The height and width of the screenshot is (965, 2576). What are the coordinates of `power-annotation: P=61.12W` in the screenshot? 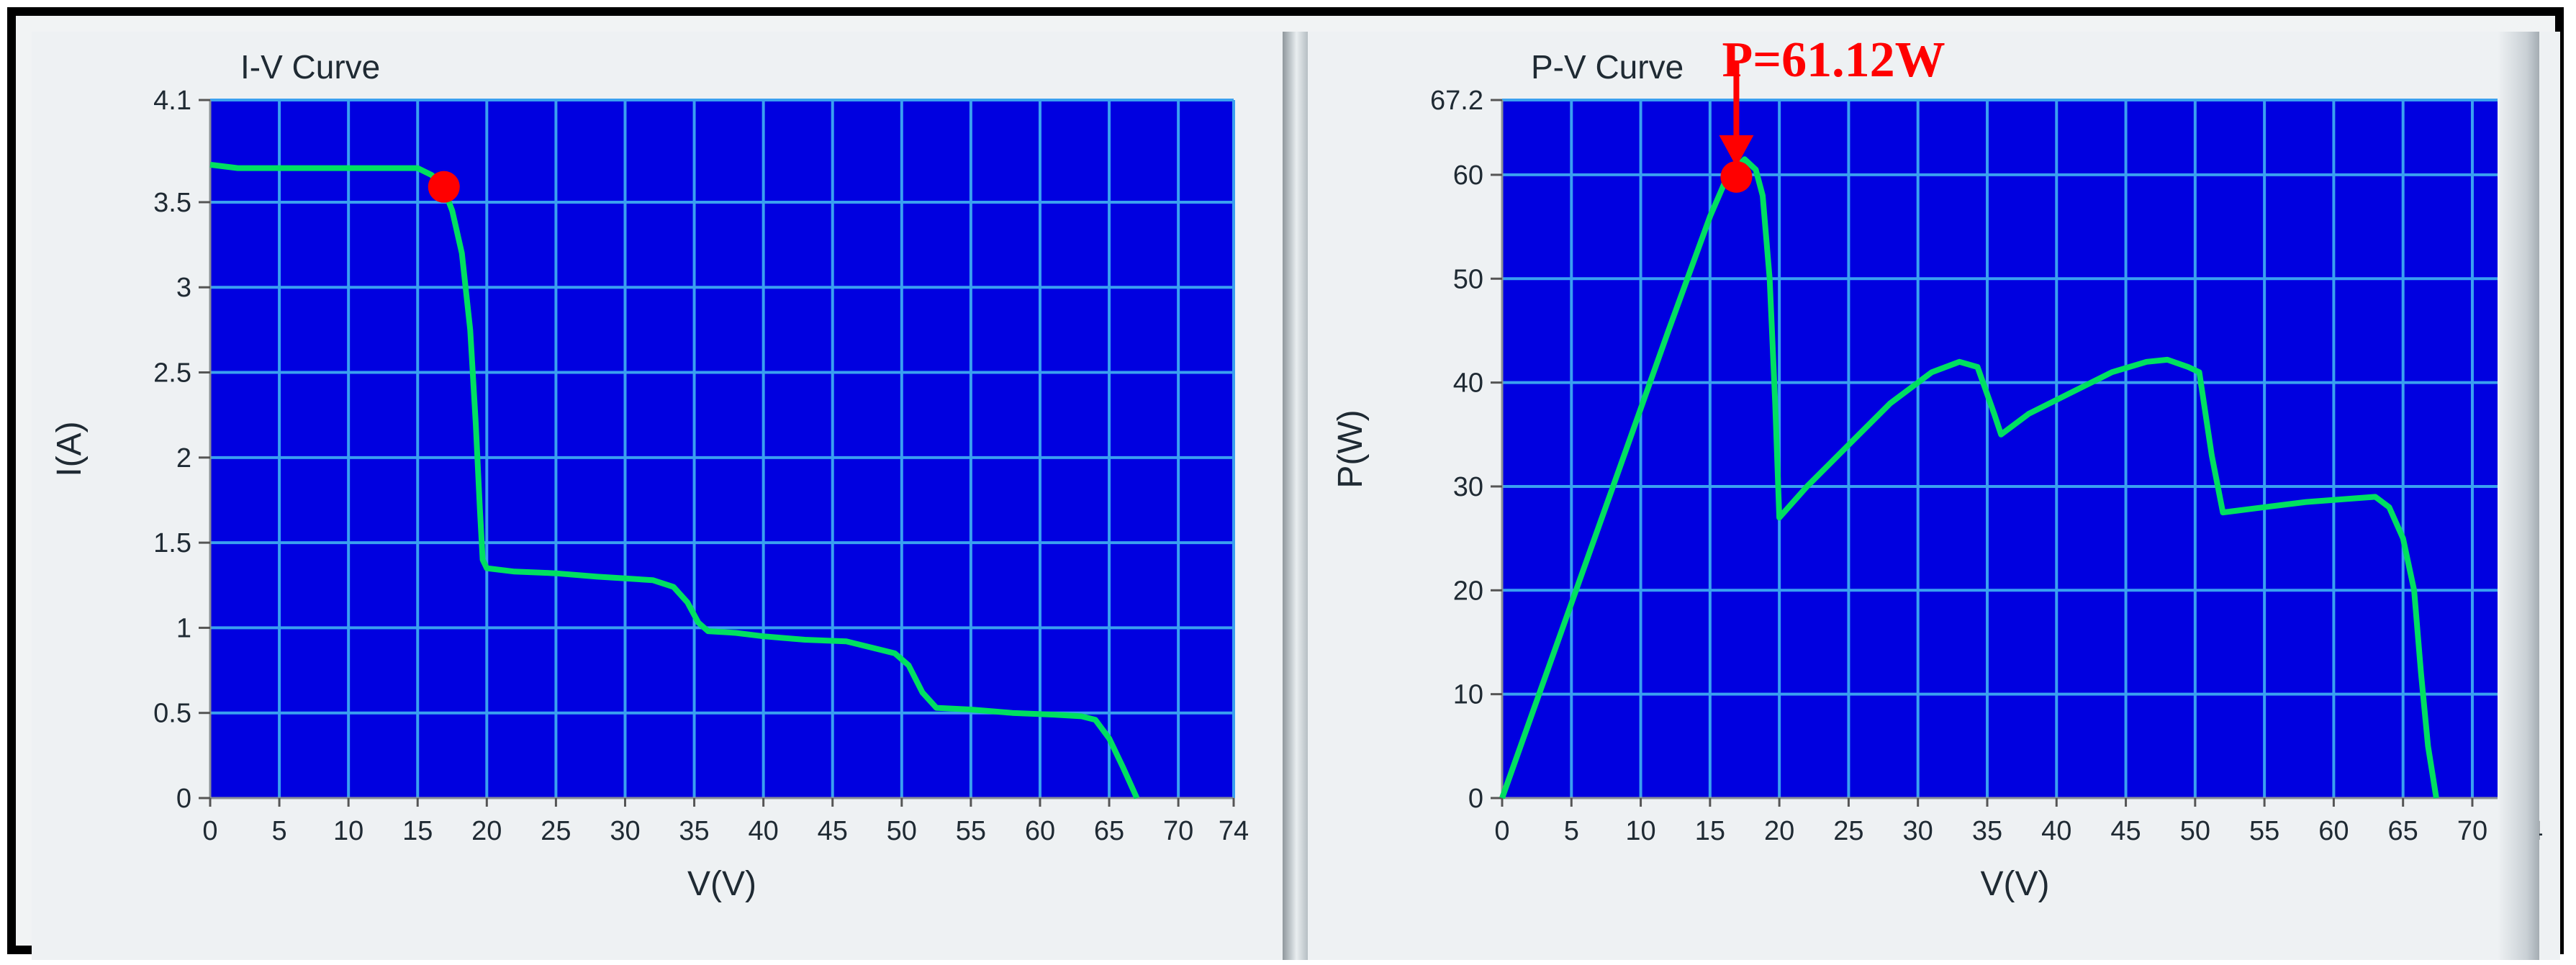 It's located at (1833, 60).